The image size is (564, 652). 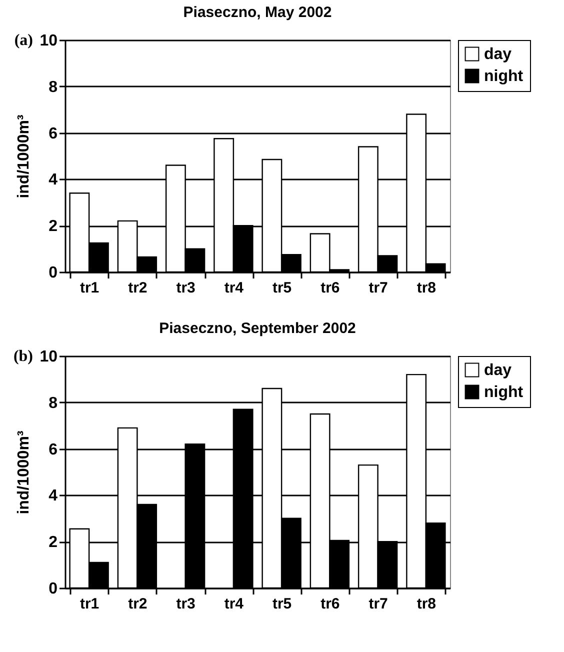 I want to click on chart-title: Piaseczno, September 2002, so click(x=257, y=328).